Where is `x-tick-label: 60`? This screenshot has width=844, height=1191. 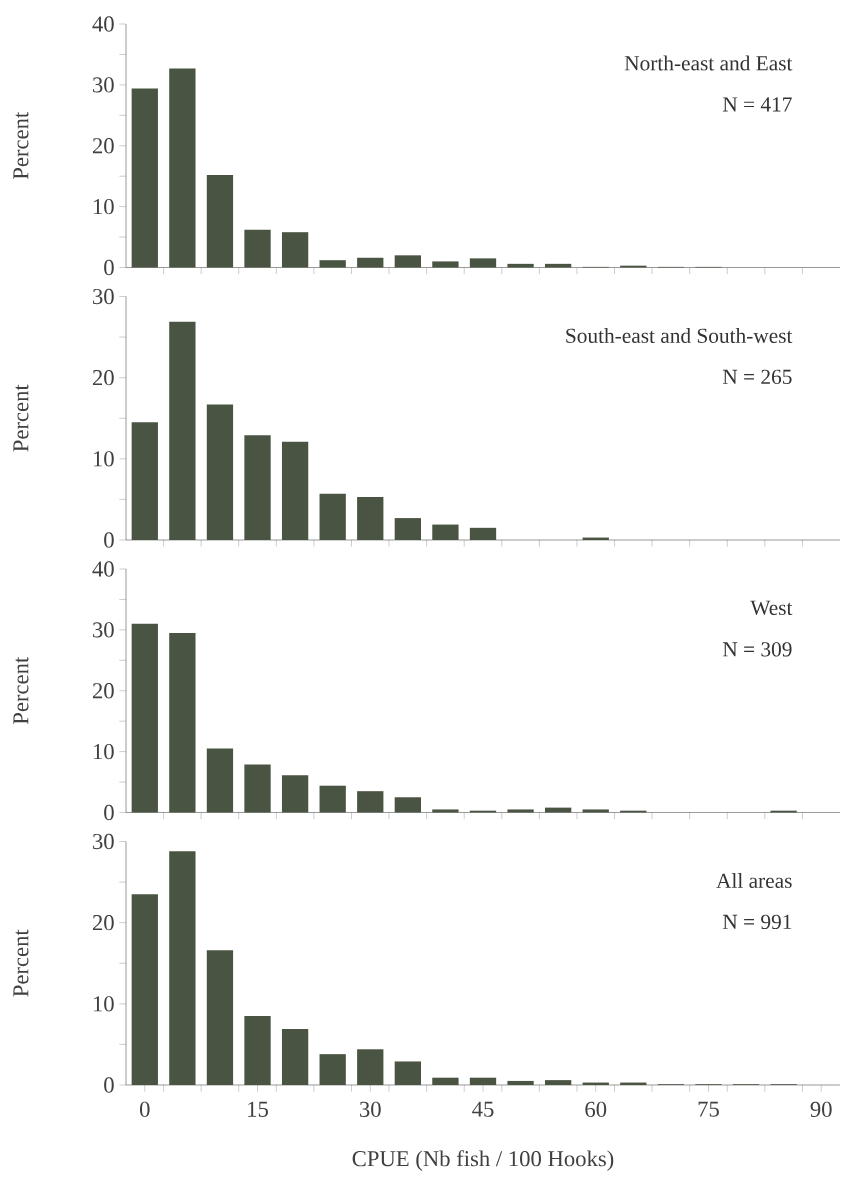 x-tick-label: 60 is located at coordinates (596, 1109).